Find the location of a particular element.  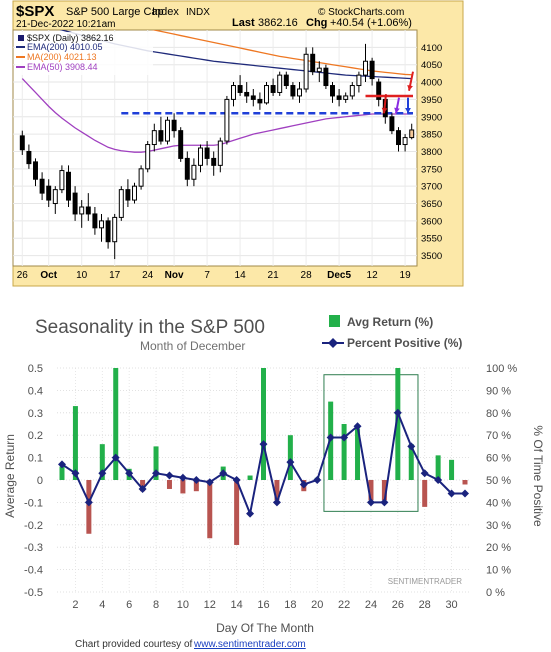

red-arrow-small-head is located at coordinates (384, 110).